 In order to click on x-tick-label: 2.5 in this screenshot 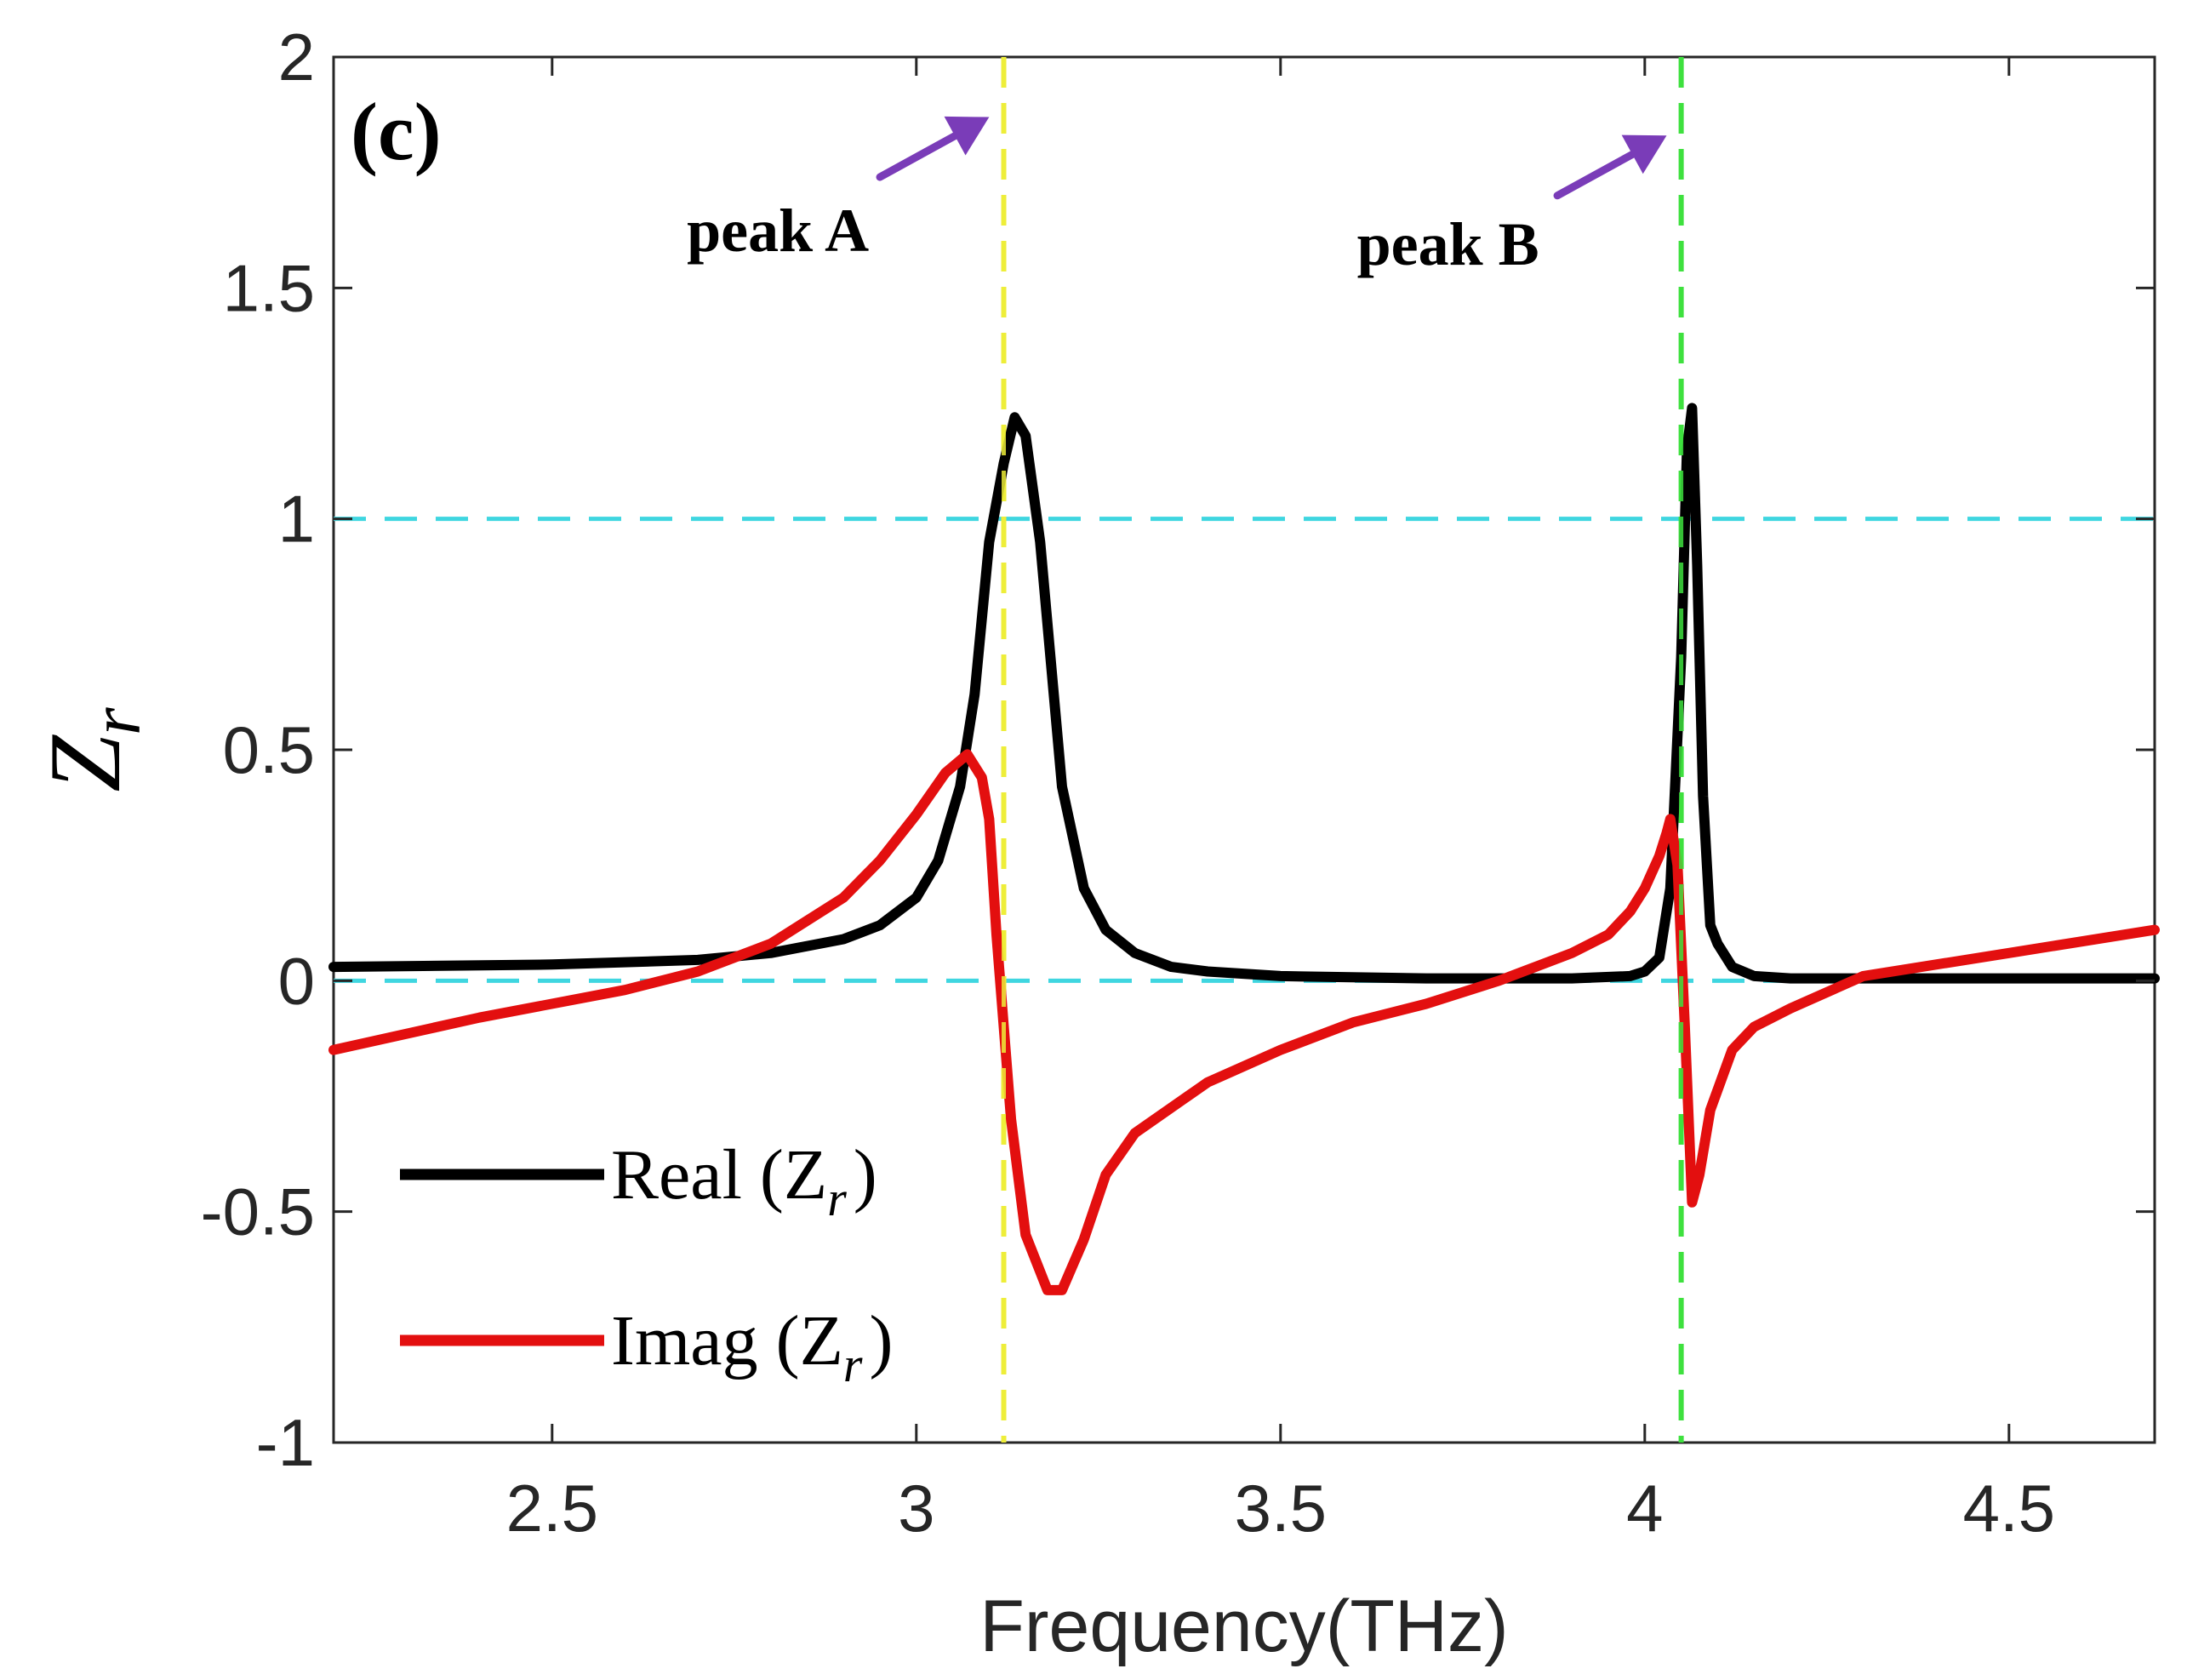, I will do `click(552, 1508)`.